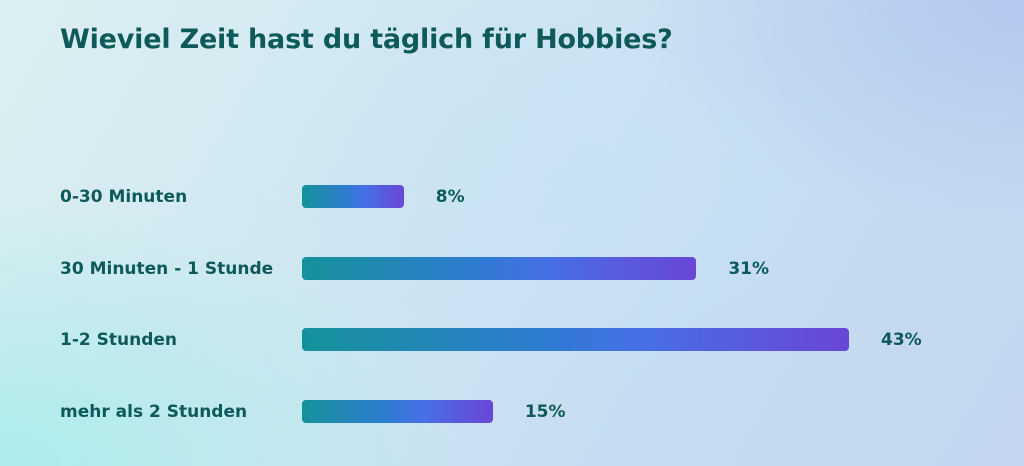 The height and width of the screenshot is (466, 1024). I want to click on value-label: 8%, so click(450, 197).